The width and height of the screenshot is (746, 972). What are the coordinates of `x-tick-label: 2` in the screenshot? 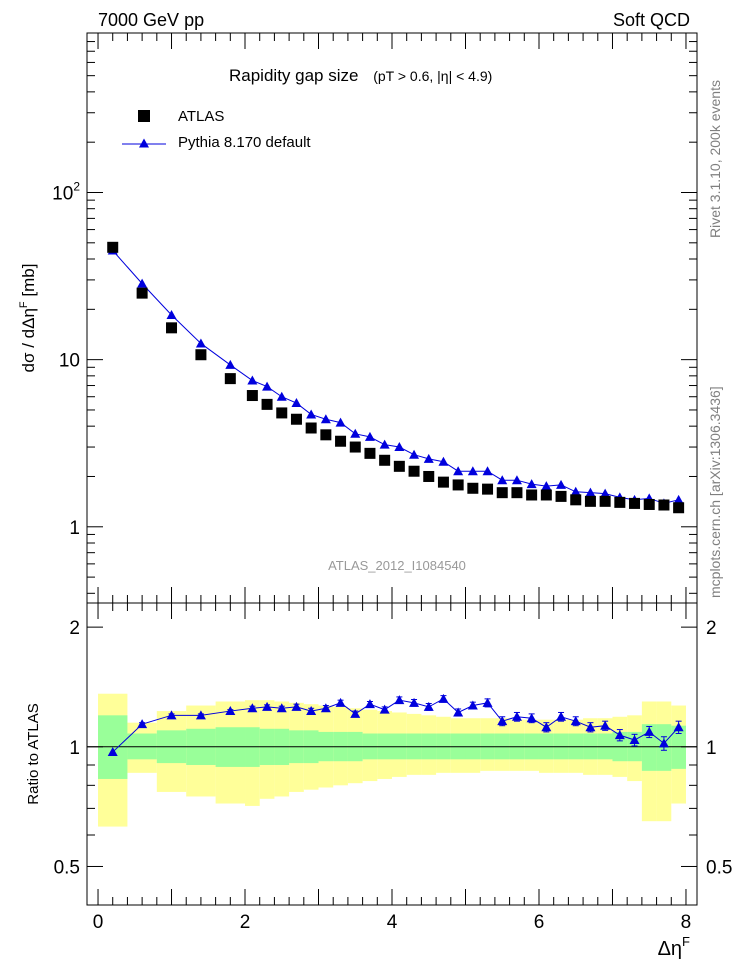 It's located at (245, 922).